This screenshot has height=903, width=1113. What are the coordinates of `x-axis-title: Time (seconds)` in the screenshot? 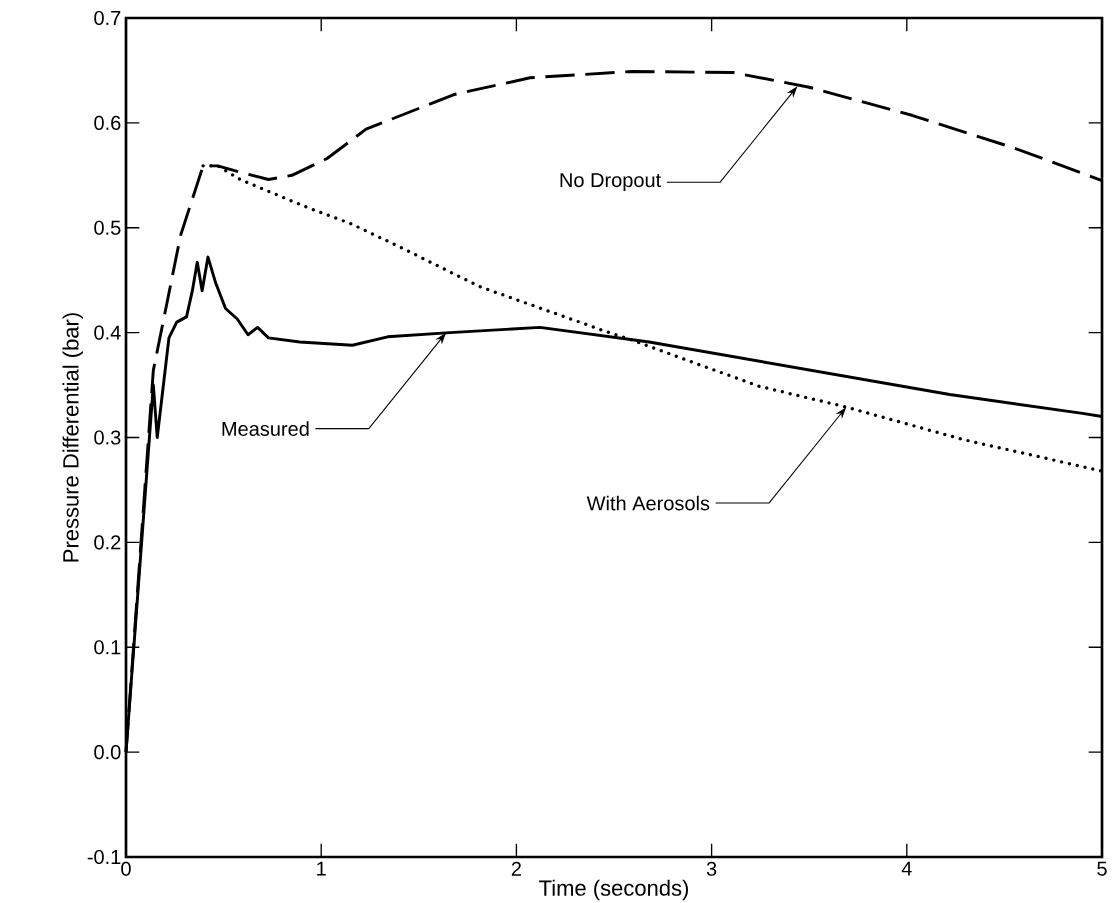 It's located at (613, 890).